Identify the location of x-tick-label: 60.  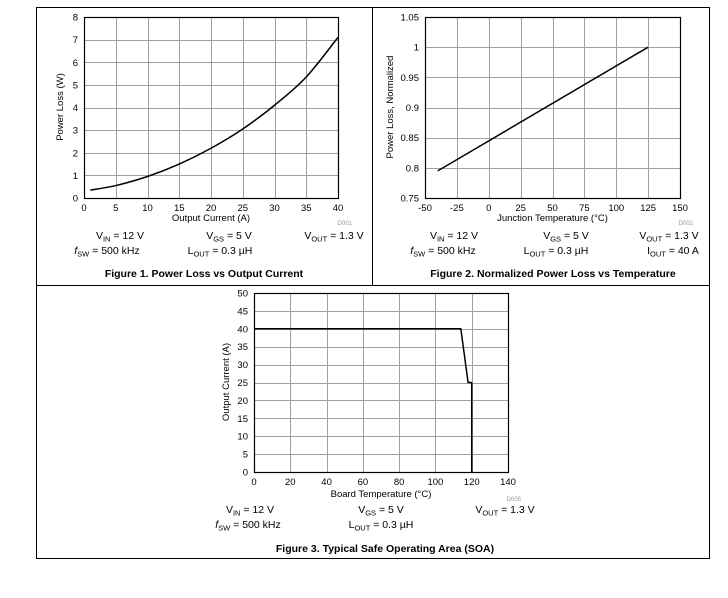
(363, 482).